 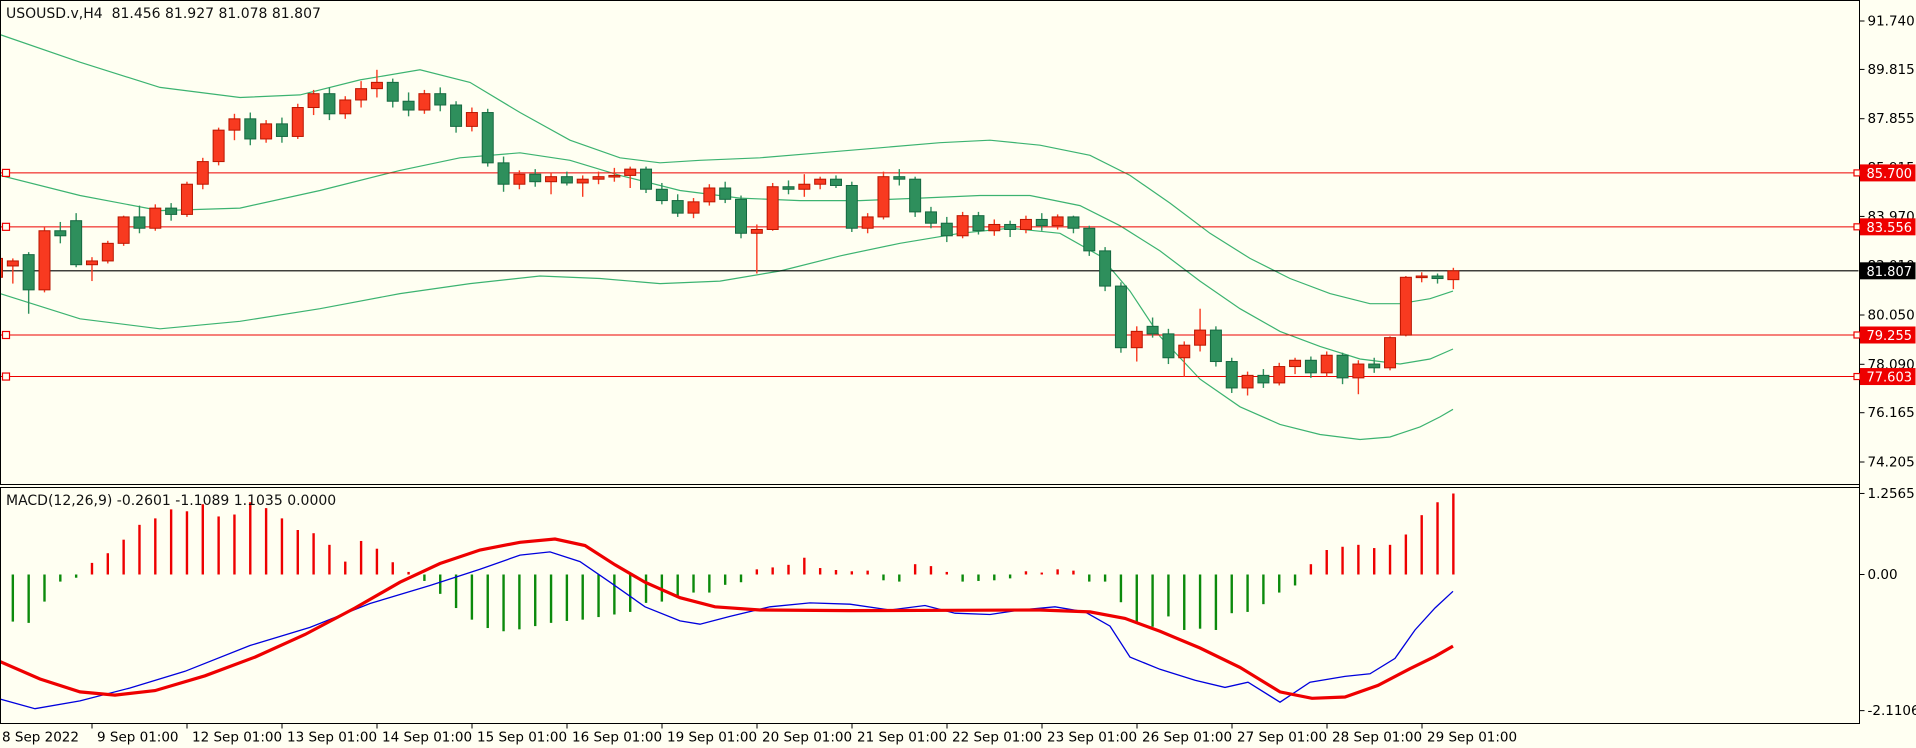 I want to click on time-tick-label: 15 Sep 01:00, so click(x=522, y=738).